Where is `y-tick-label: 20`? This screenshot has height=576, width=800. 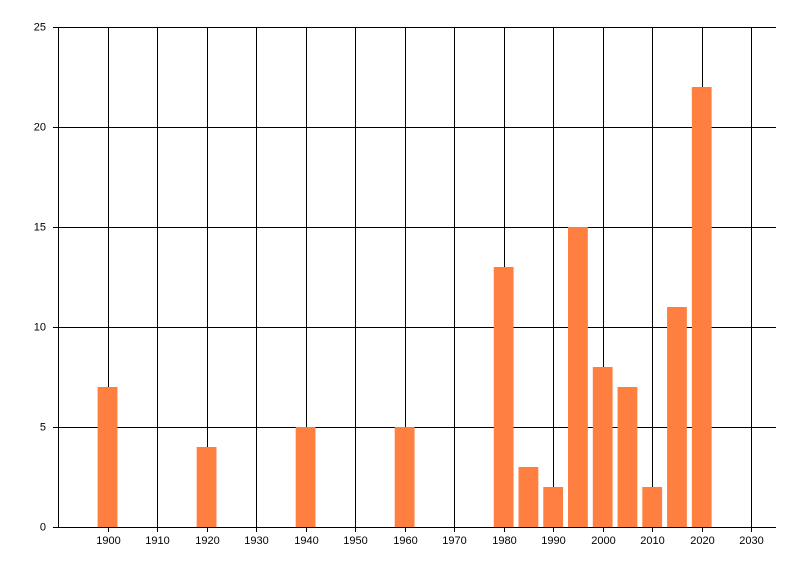
y-tick-label: 20 is located at coordinates (40, 127).